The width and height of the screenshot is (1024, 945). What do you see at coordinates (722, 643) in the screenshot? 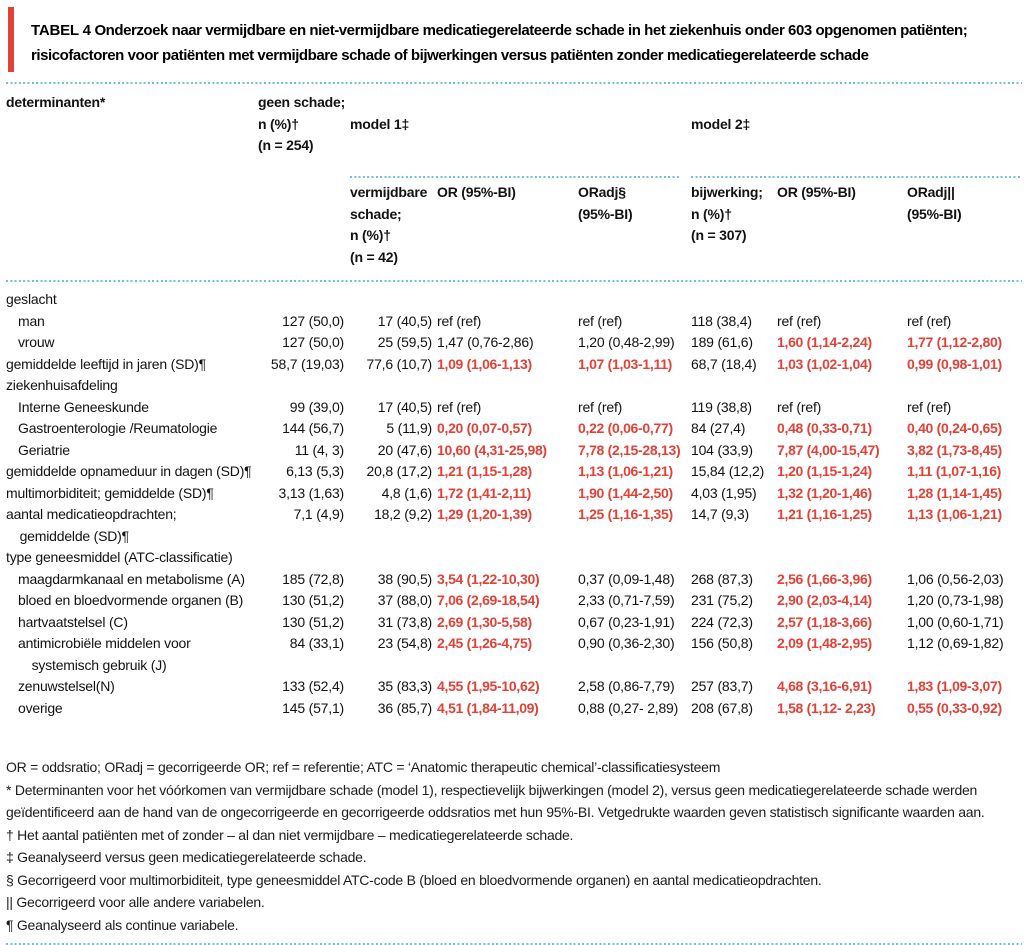
I see `value-cell: 156 (50,8)` at bounding box center [722, 643].